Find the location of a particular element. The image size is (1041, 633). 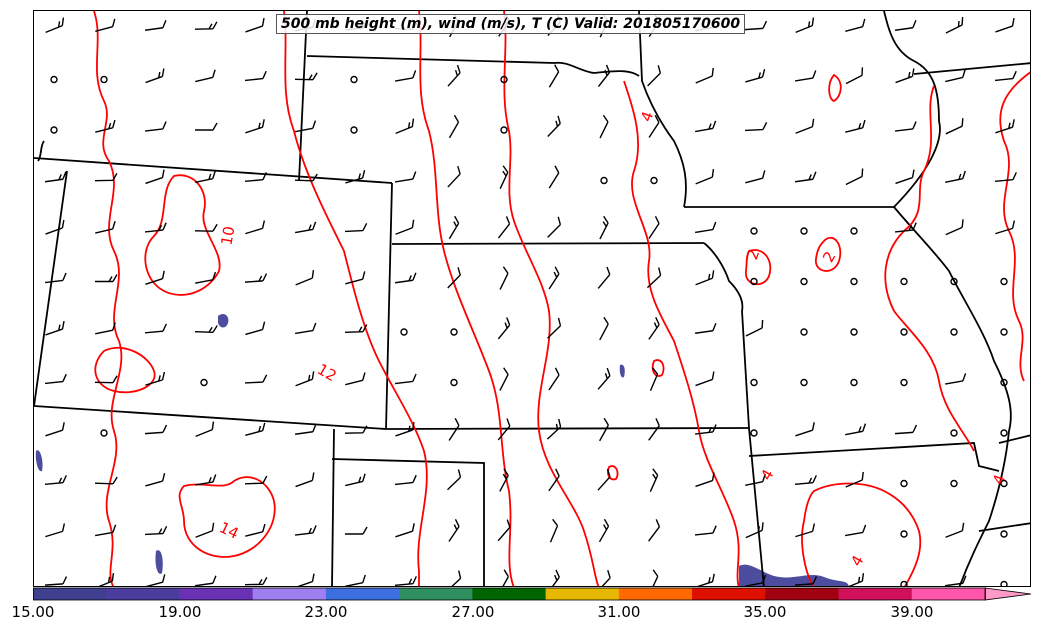

contour-label: 12 is located at coordinates (327, 372).